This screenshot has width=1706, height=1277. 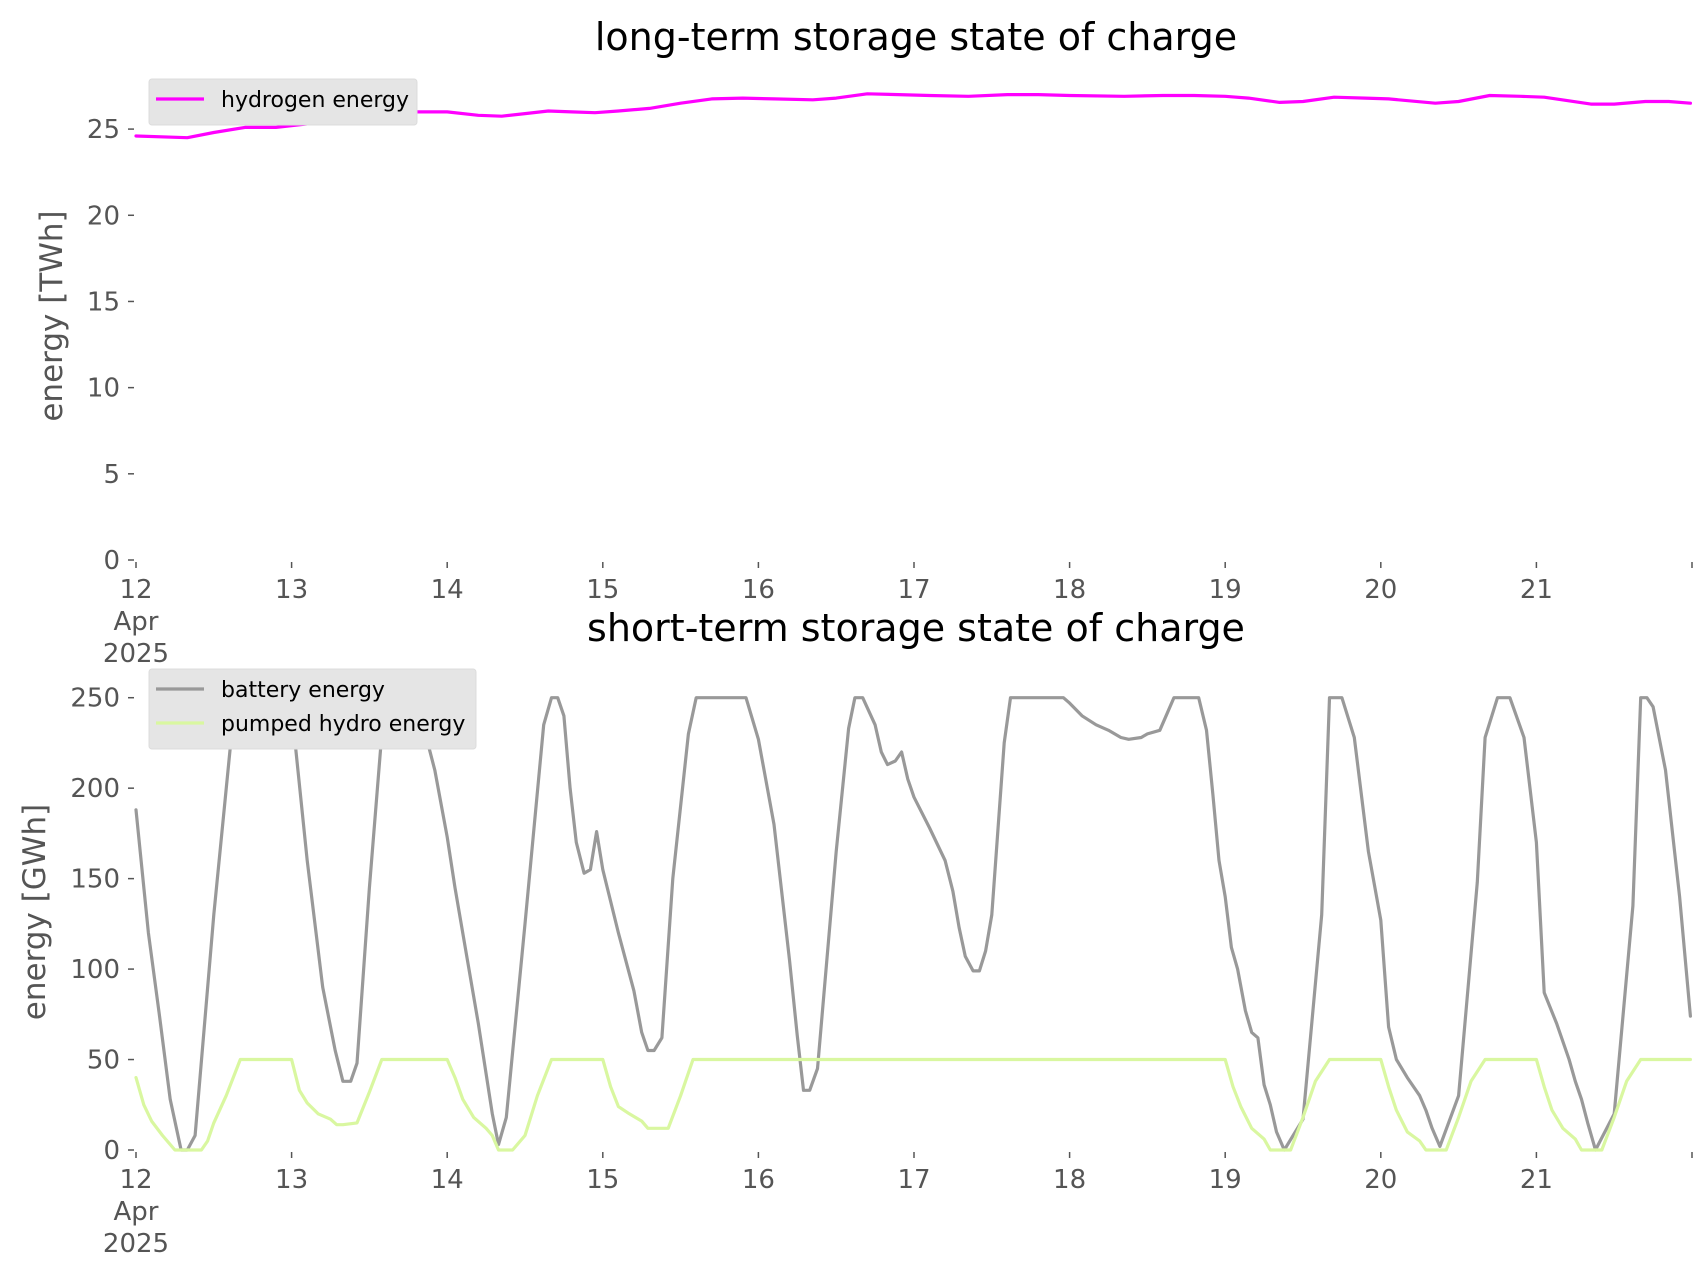 I want to click on legend-1: battery energy pumped hydro energy, so click(x=312, y=709).